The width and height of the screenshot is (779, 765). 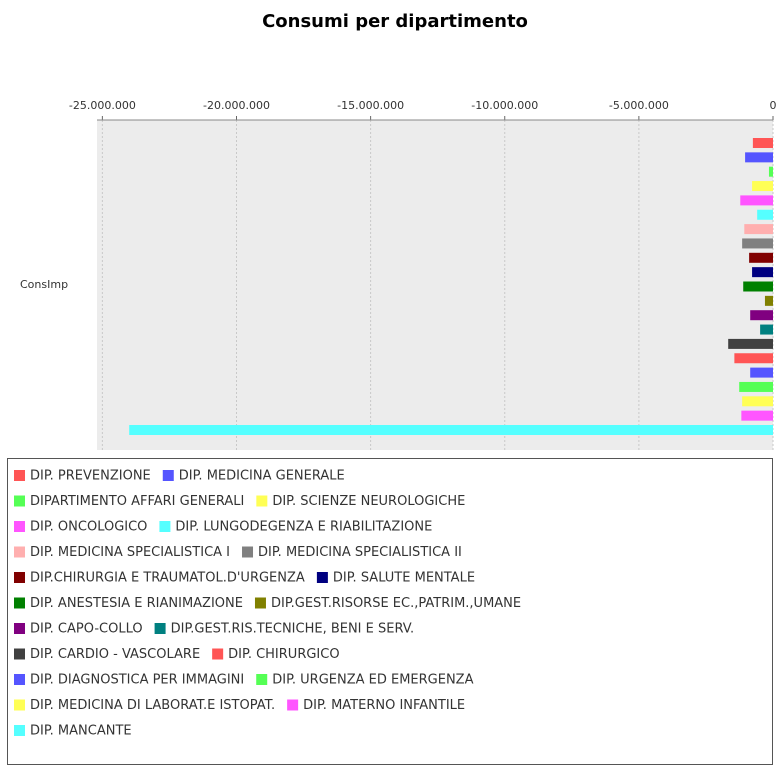 I want to click on legend-label: DIP. URGENZA ED EMERGENZA, so click(x=372, y=680).